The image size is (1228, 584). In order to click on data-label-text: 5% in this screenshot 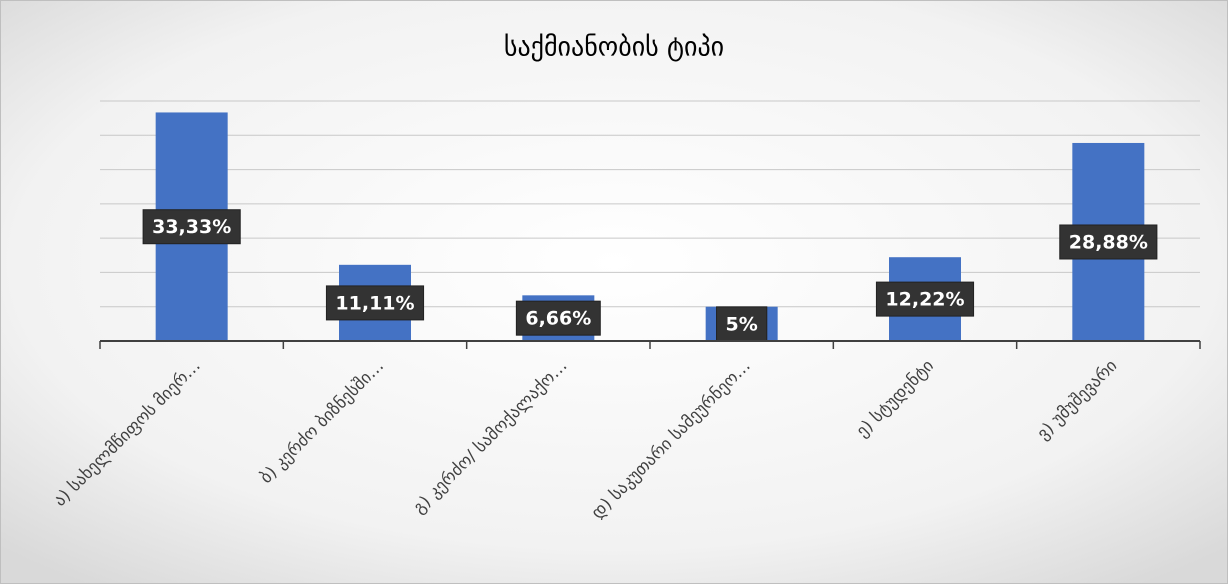, I will do `click(742, 324)`.